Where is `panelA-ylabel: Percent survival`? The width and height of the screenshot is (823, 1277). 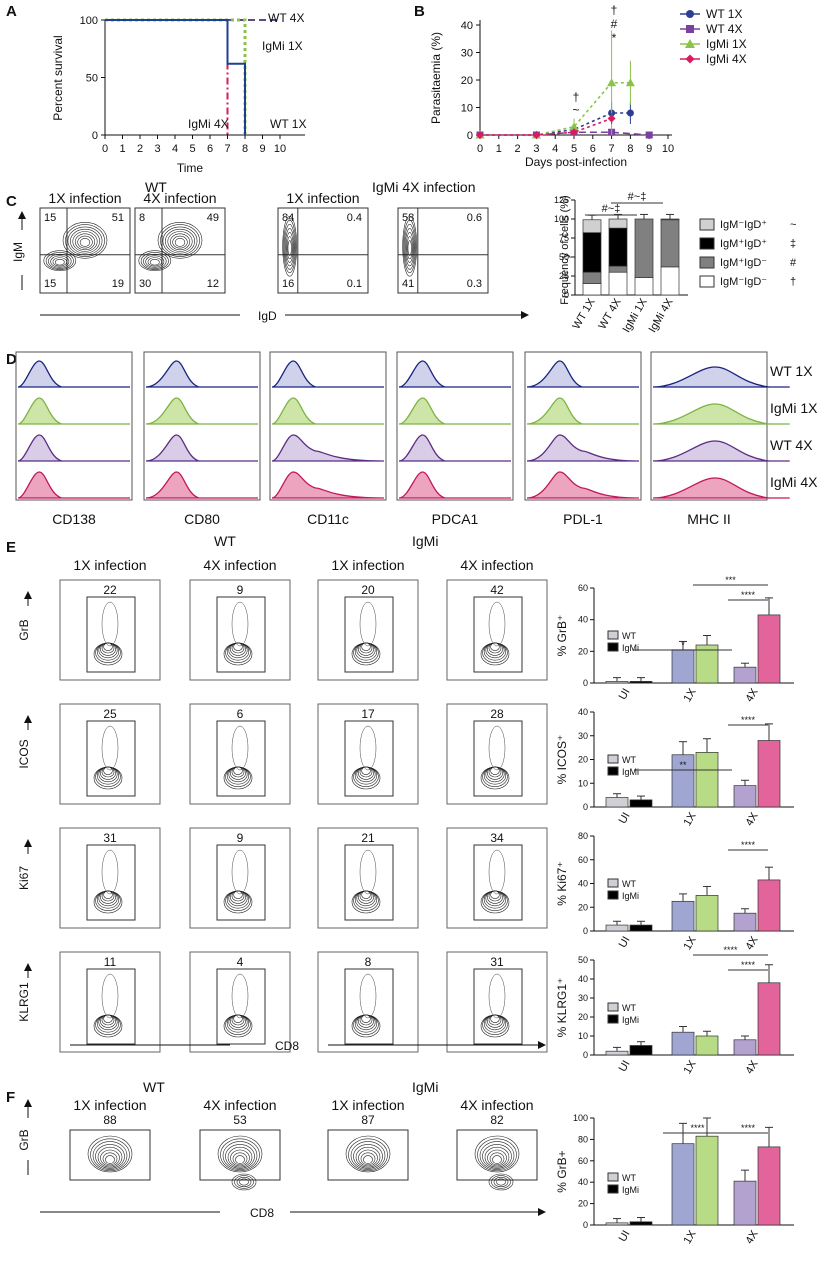
panelA-ylabel: Percent survival is located at coordinates (58, 77).